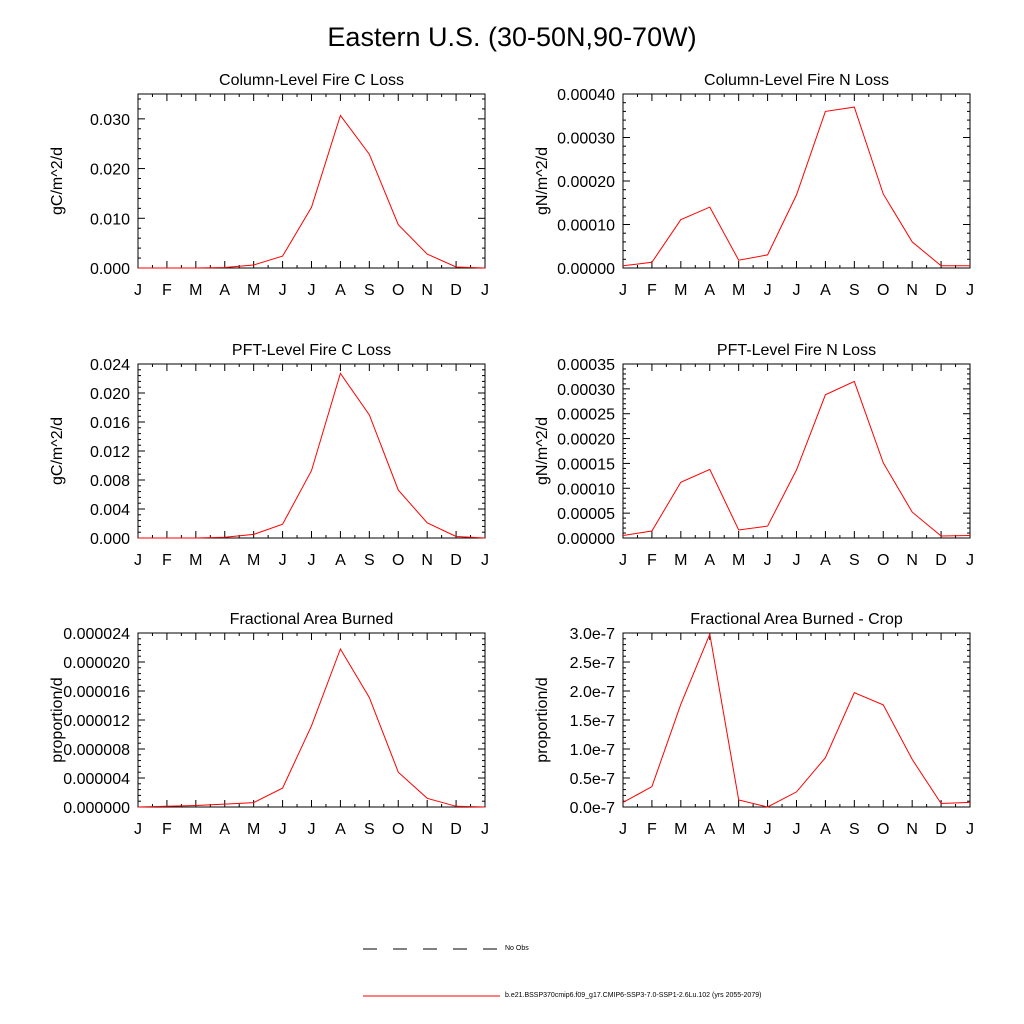 The width and height of the screenshot is (1024, 1024). I want to click on panel-2-xtick-label: N, so click(912, 290).